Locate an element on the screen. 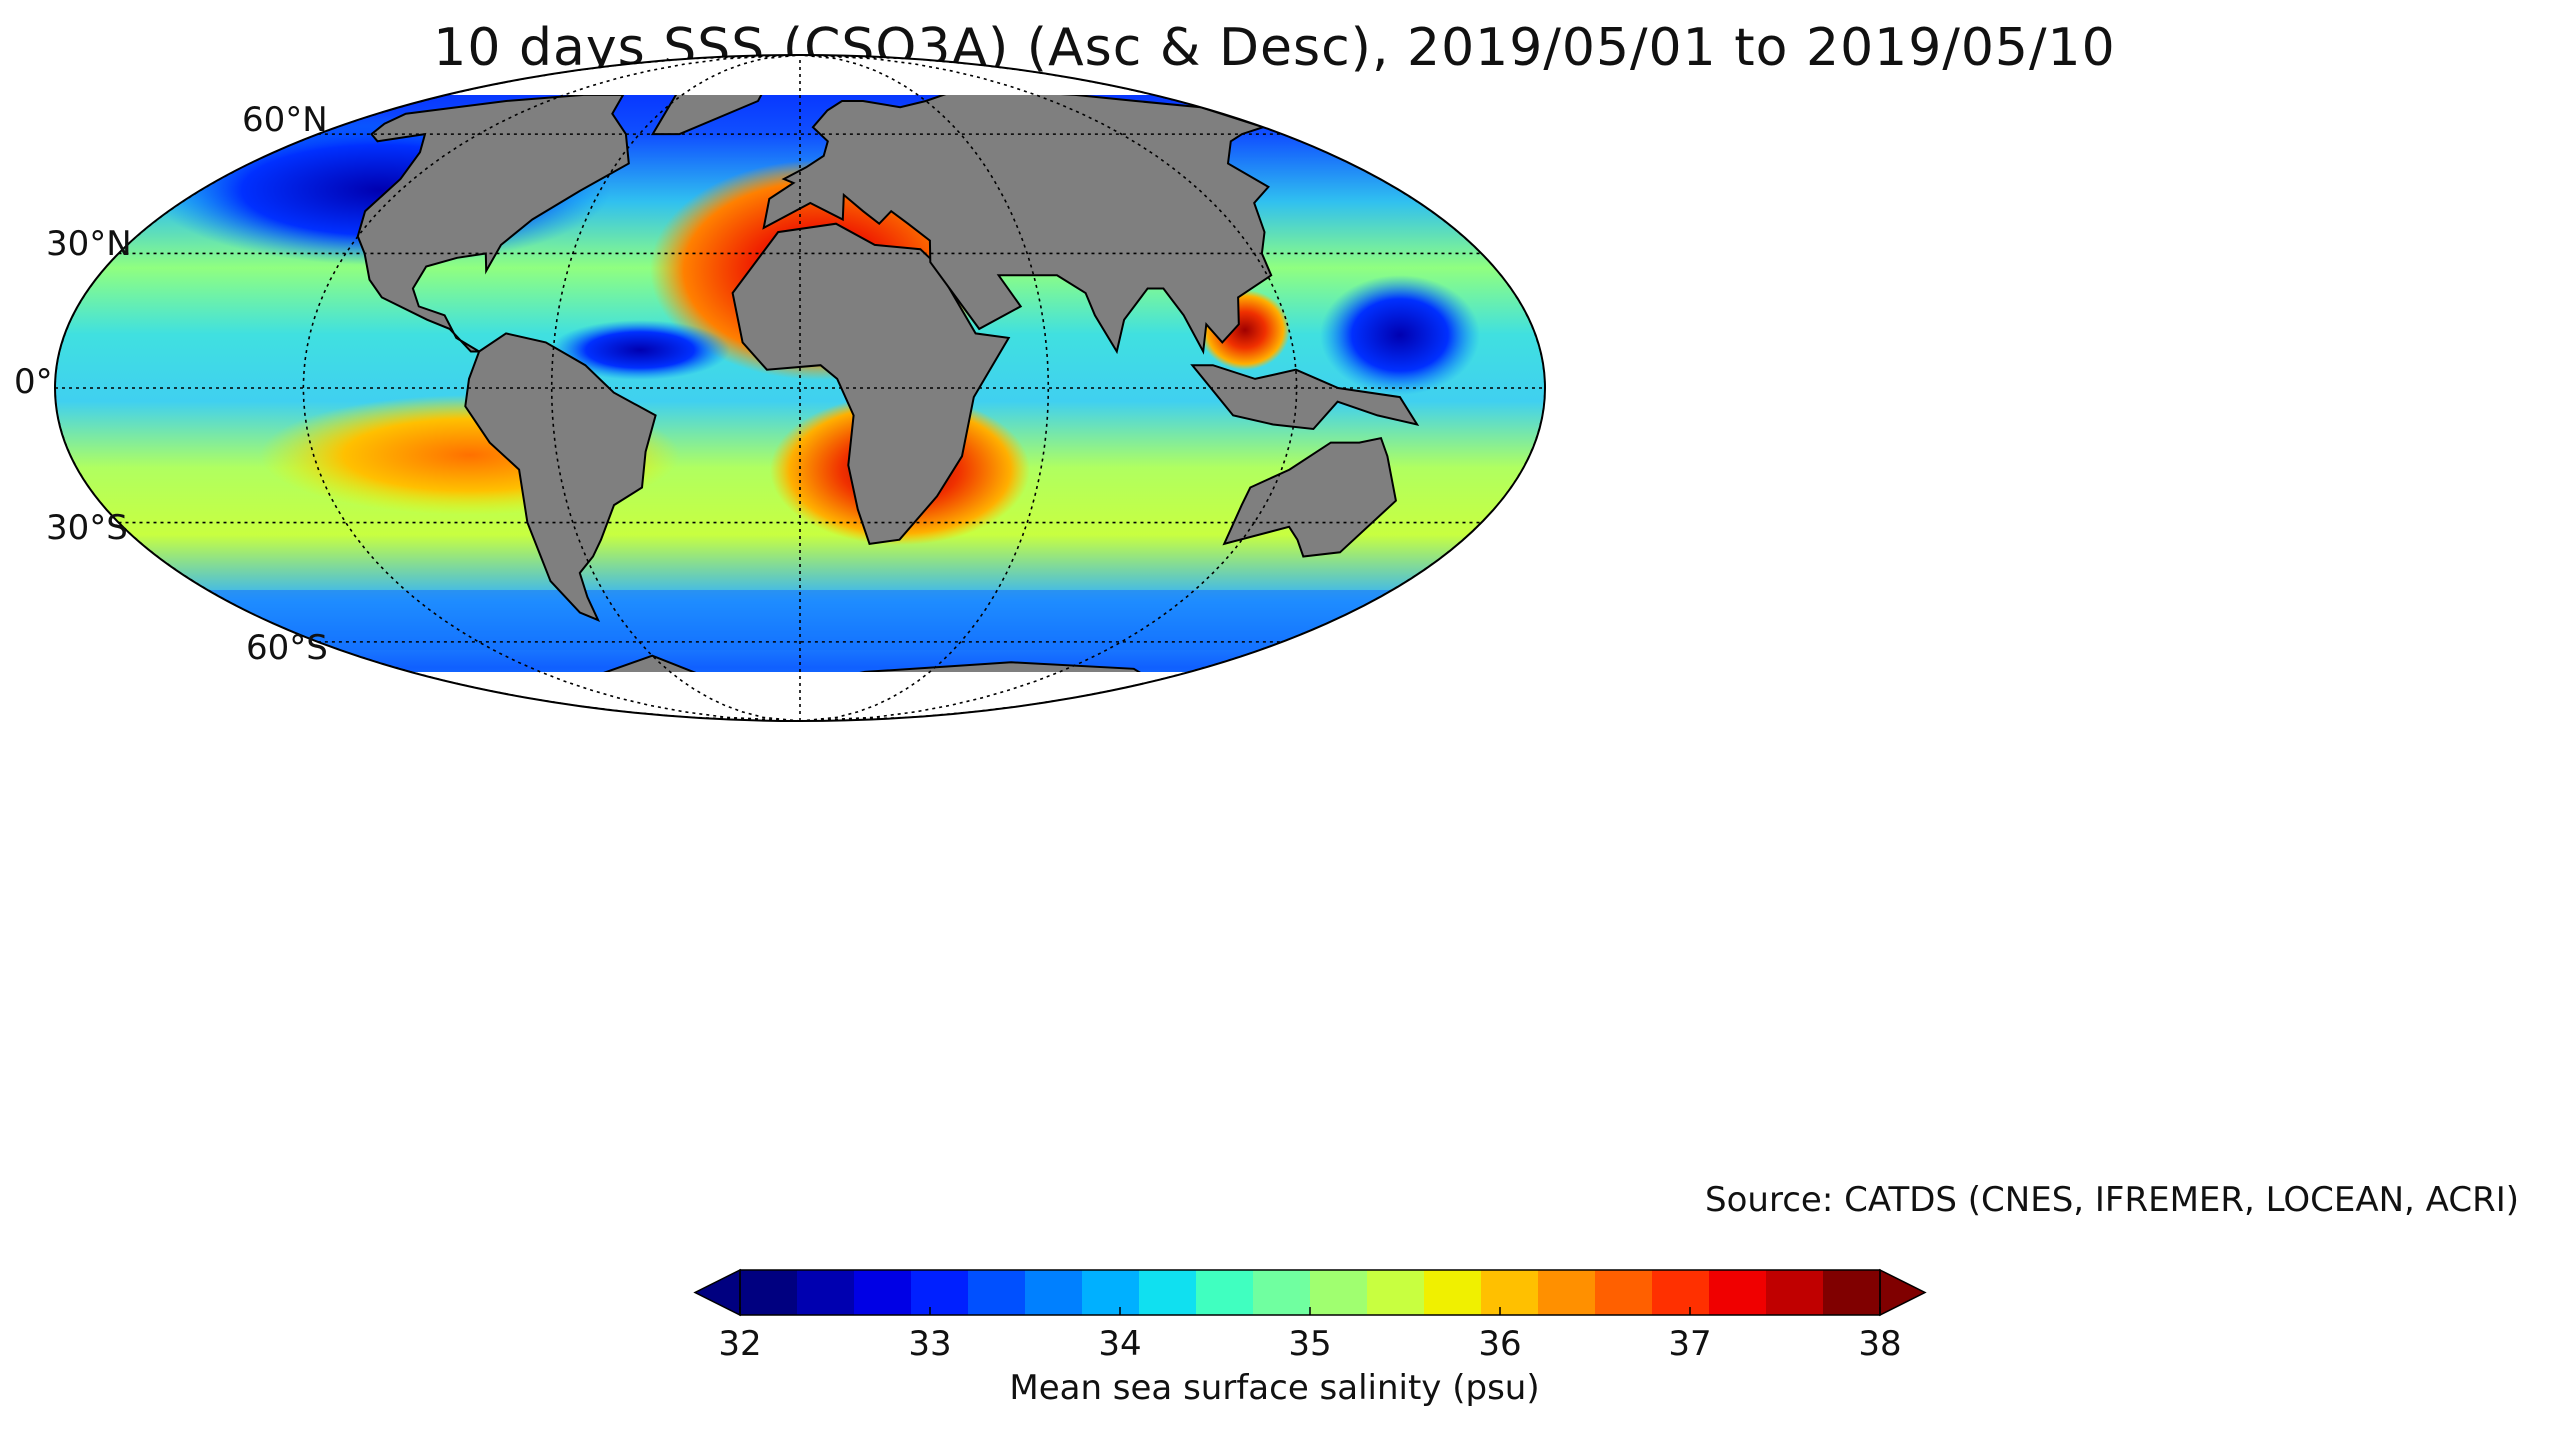 Image resolution: width=2549 pixels, height=1429 pixels. maritime-continent is located at coordinates (1305, 397).